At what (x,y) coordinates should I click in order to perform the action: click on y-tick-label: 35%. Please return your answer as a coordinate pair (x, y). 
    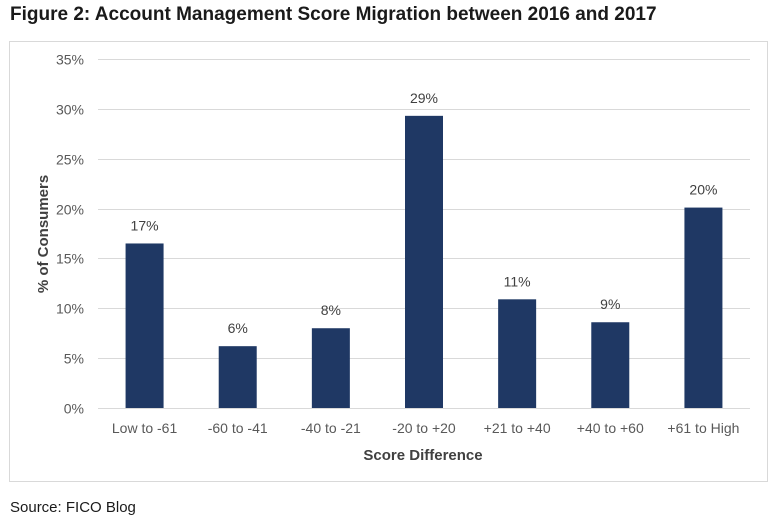
    Looking at the image, I should click on (70, 60).